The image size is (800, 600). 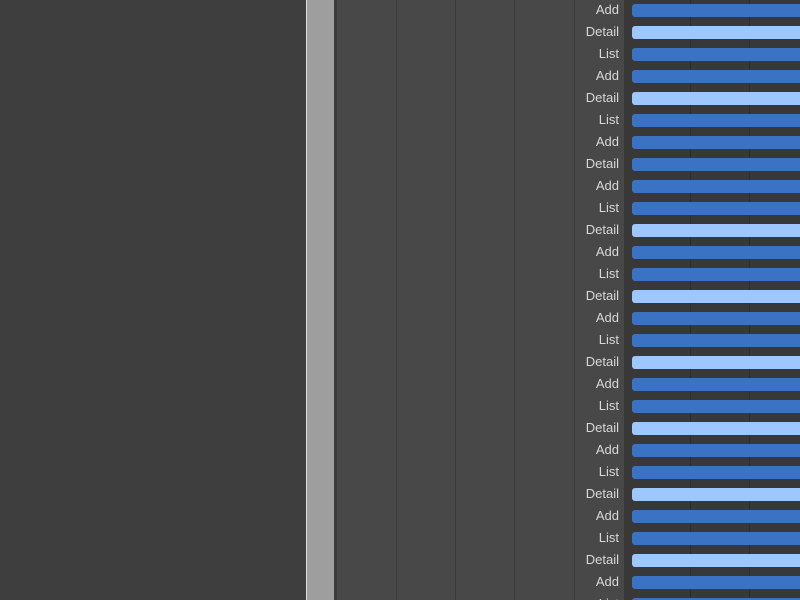 I want to click on scrollbar-edge, so click(x=335, y=300).